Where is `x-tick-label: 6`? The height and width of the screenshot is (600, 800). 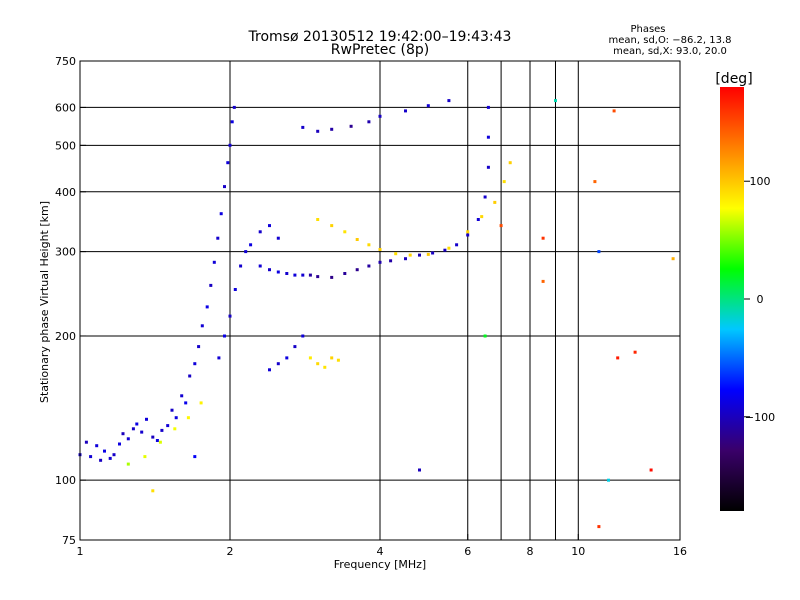
x-tick-label: 6 is located at coordinates (467, 551).